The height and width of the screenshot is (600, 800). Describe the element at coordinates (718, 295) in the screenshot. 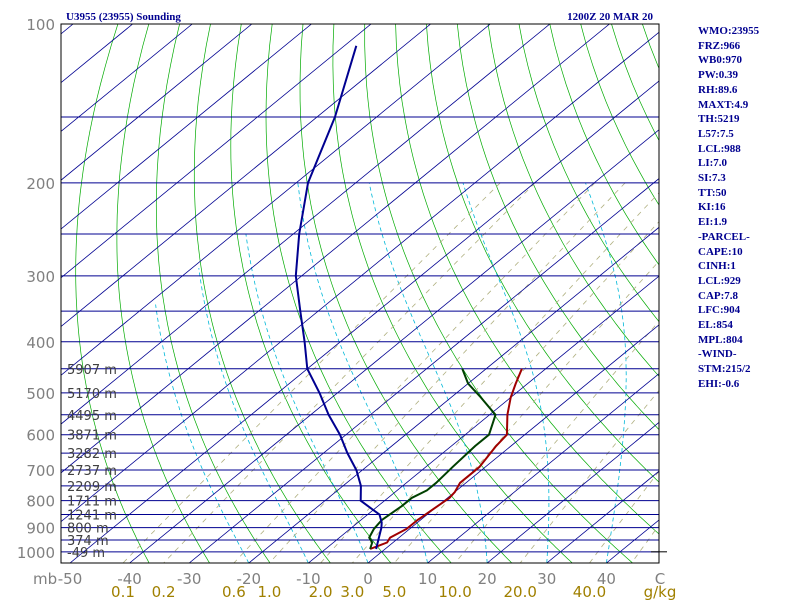

I see `index-line: CAP:7.8` at that location.